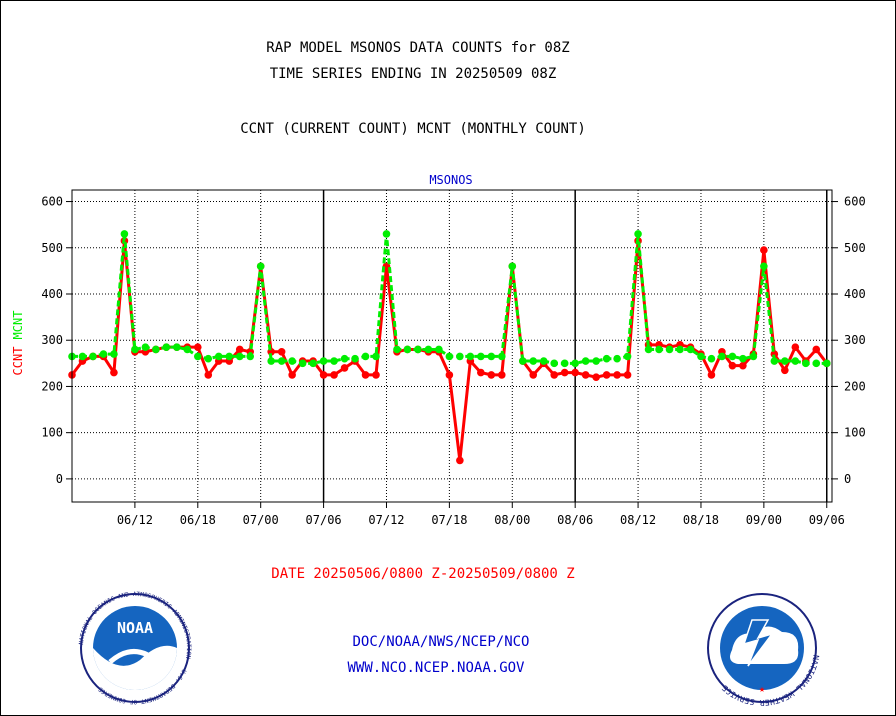 This screenshot has height=716, width=896. I want to click on x-tick-label: 08/18, so click(701, 520).